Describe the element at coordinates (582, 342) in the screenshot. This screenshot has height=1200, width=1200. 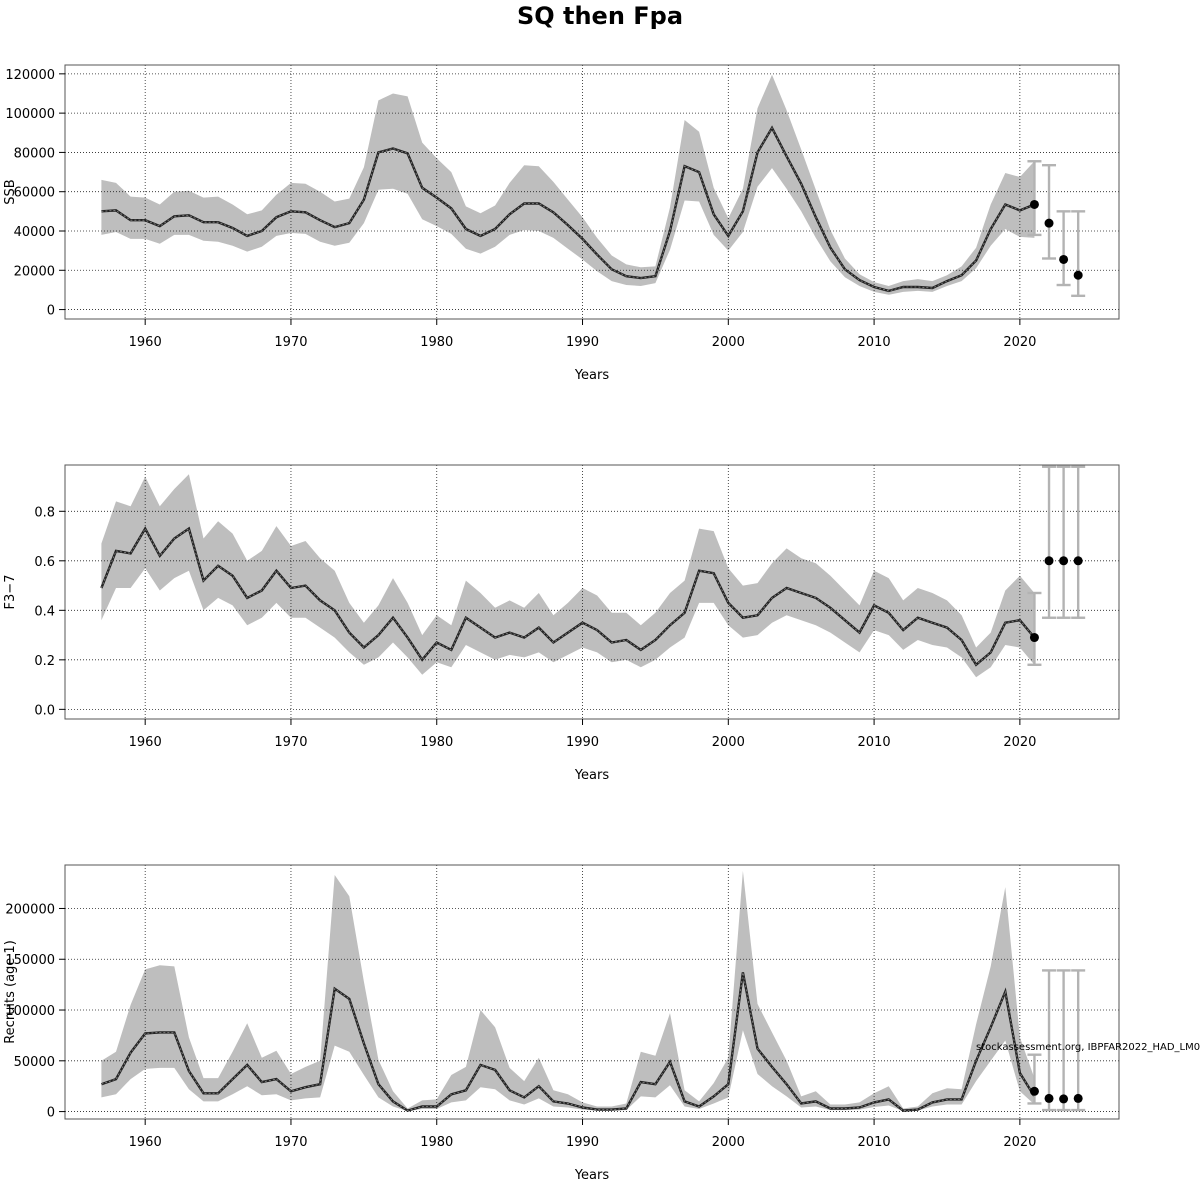
I see `ssb-xtick-label: 1990` at that location.